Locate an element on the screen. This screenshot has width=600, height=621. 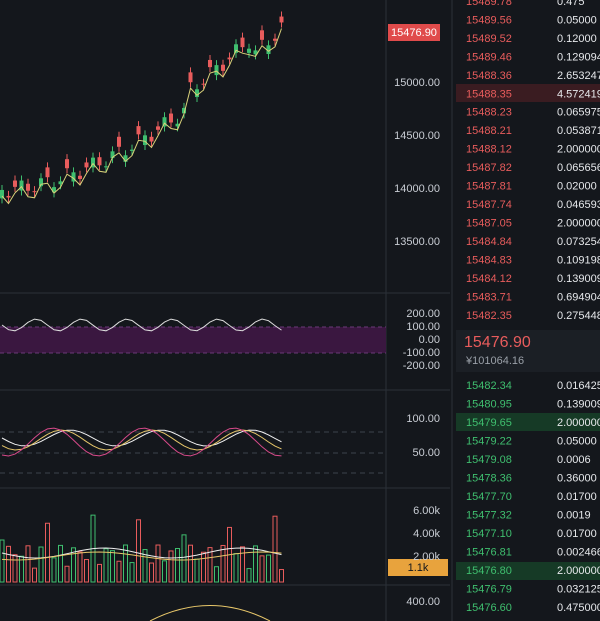
bid-price: 15476.80 is located at coordinates (489, 571).